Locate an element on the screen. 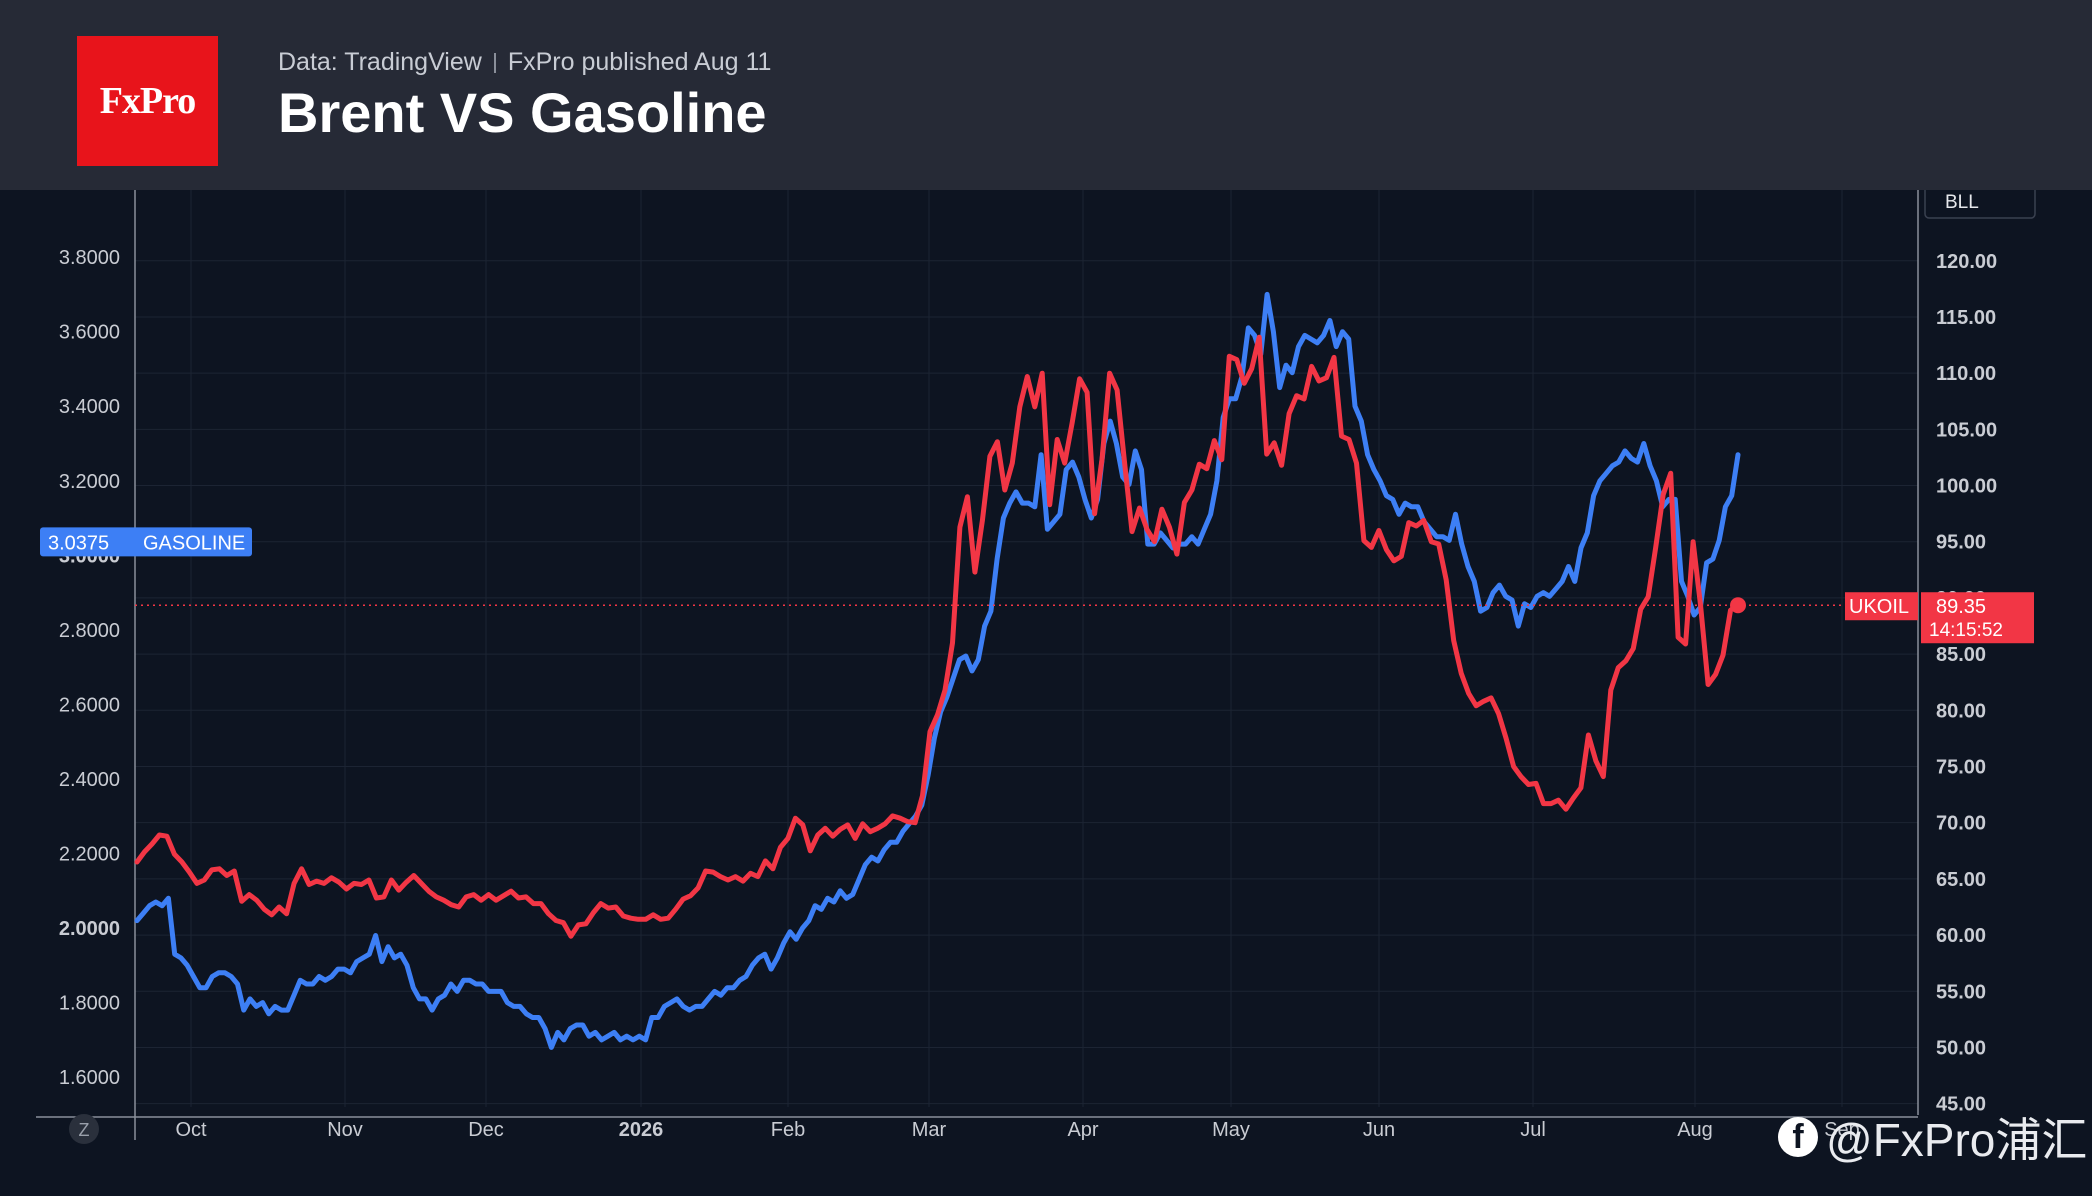 This screenshot has width=2092, height=1196. left-tick-label: 2.8000 is located at coordinates (89, 631).